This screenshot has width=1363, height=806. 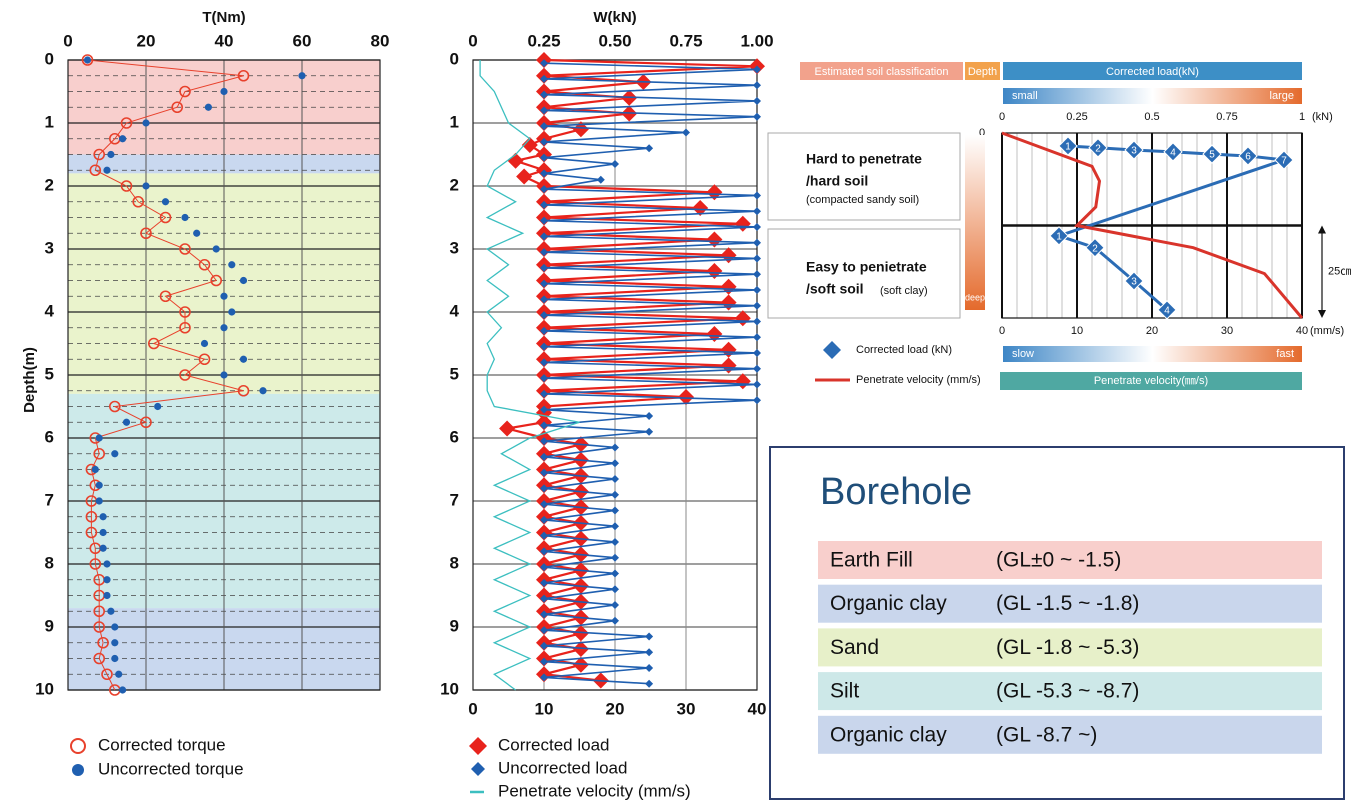 What do you see at coordinates (1068, 147) in the screenshot?
I see `point-label: 1` at bounding box center [1068, 147].